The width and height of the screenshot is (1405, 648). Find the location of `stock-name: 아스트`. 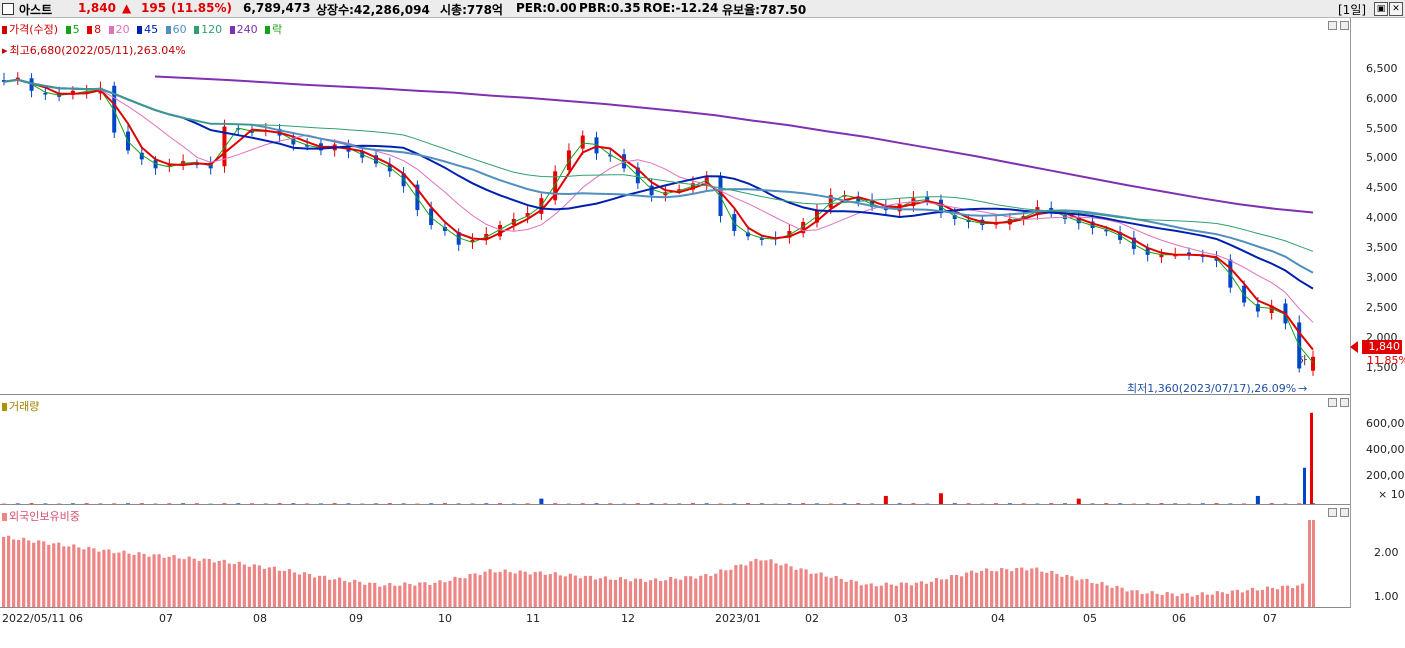

stock-name: 아스트 is located at coordinates (36, 10).